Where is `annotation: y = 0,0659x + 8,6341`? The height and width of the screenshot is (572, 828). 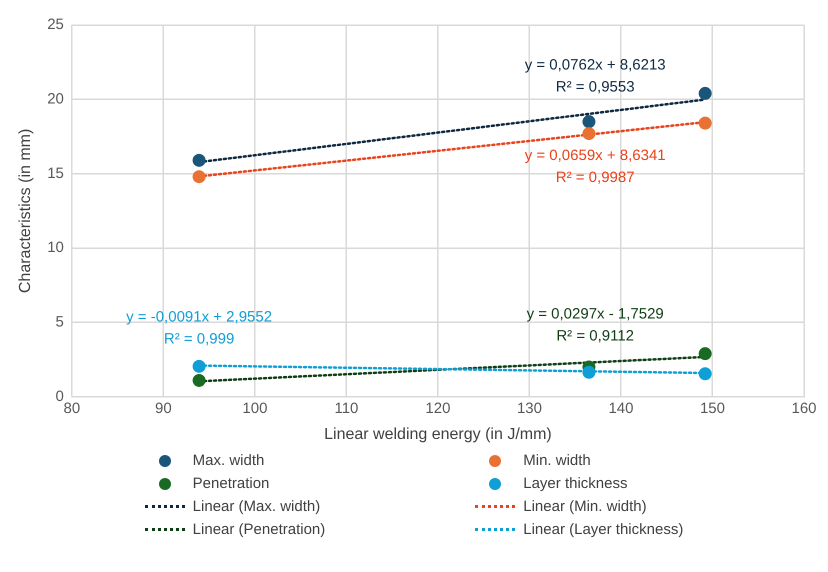
annotation: y = 0,0659x + 8,6341 is located at coordinates (595, 155).